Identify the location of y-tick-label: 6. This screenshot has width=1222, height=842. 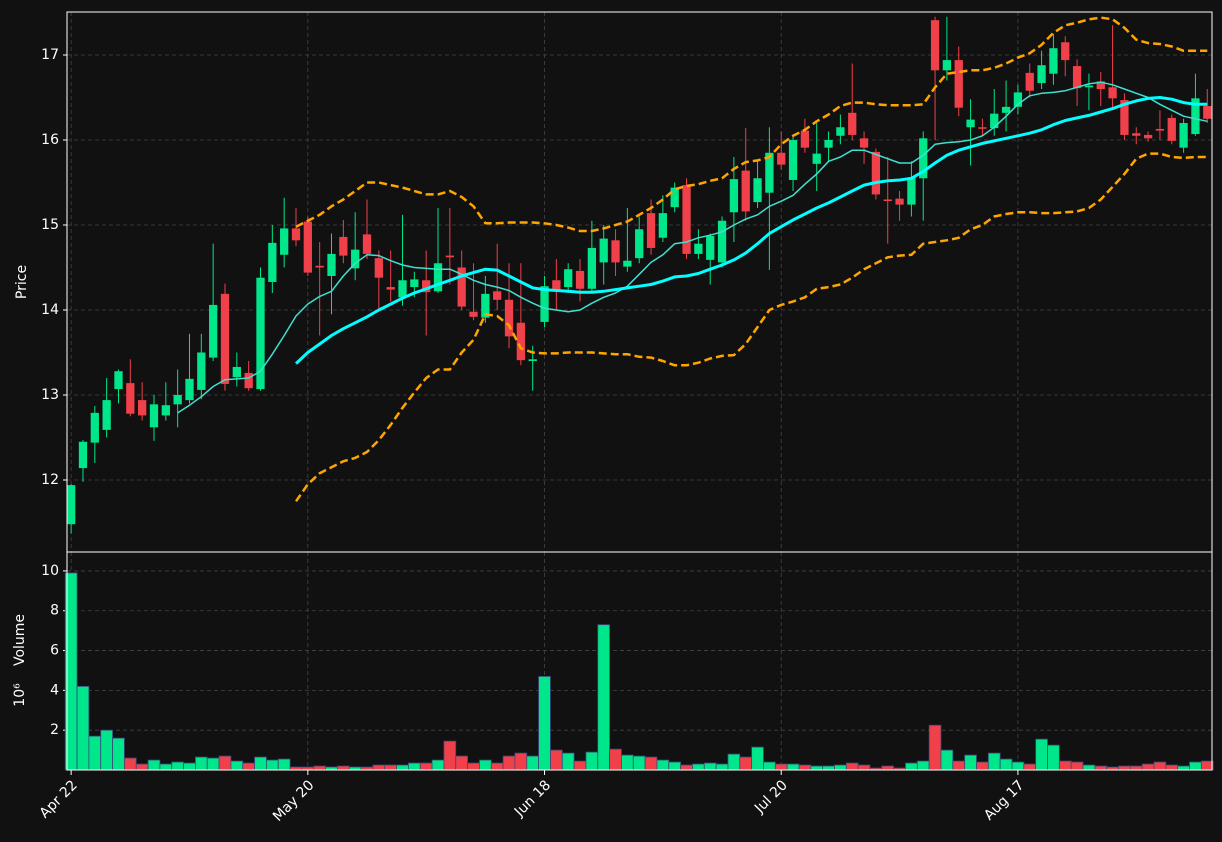
(54, 651).